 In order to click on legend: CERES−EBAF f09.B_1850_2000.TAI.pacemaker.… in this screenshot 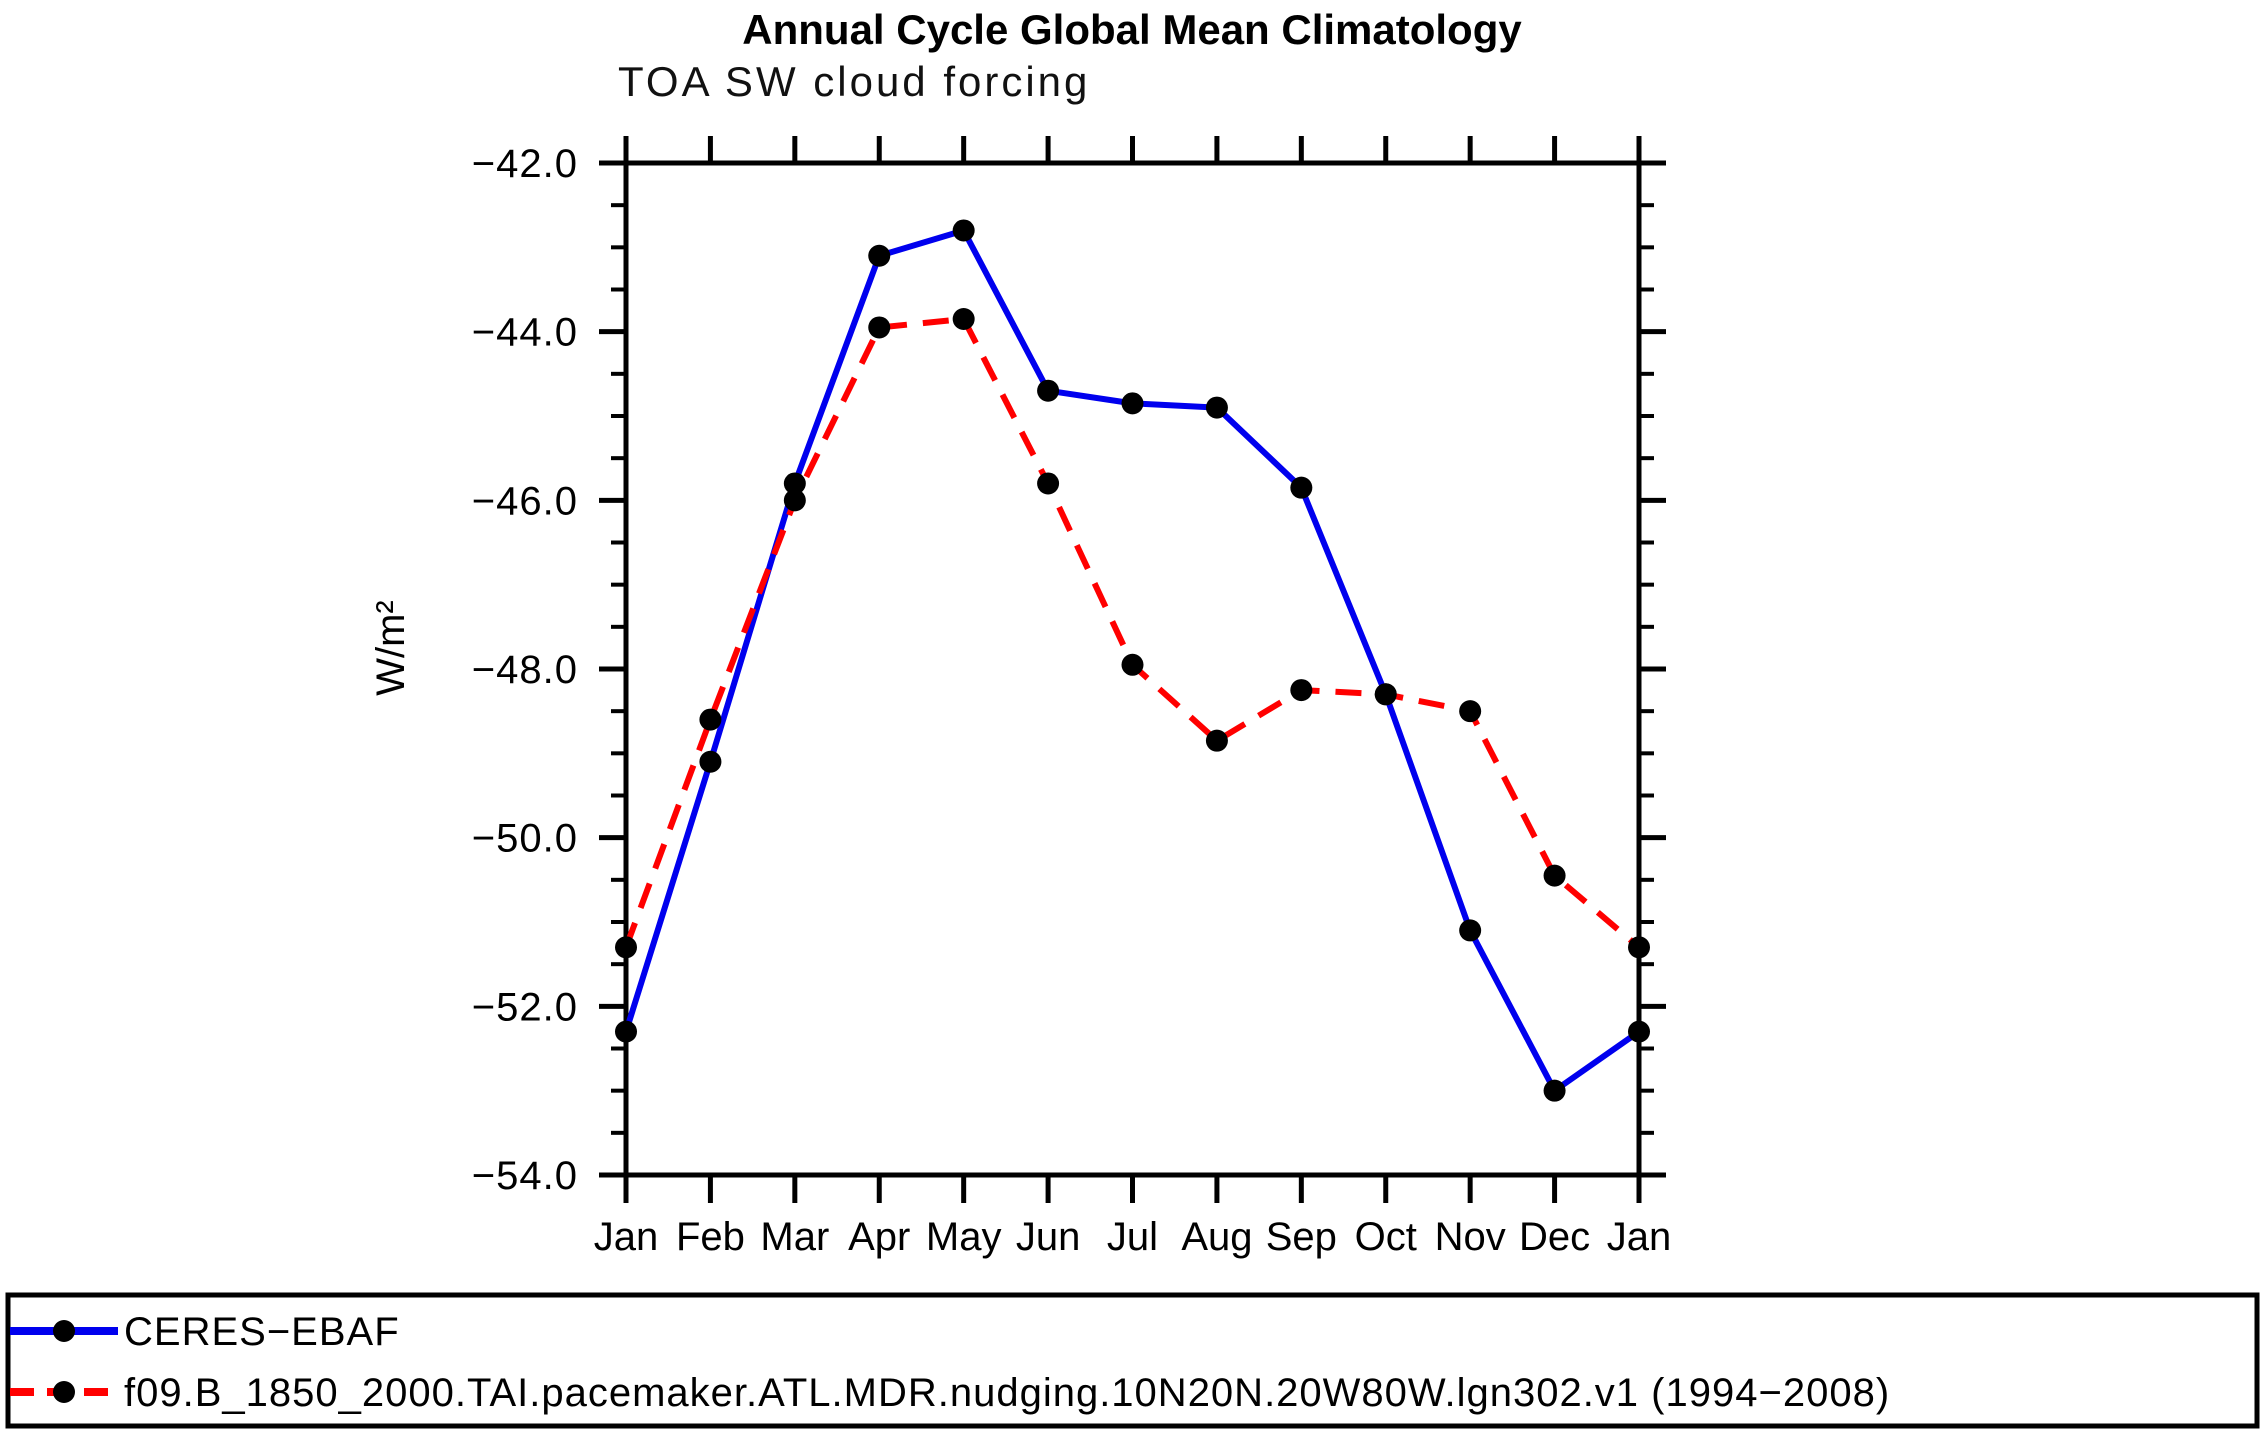, I will do `click(1132, 1360)`.